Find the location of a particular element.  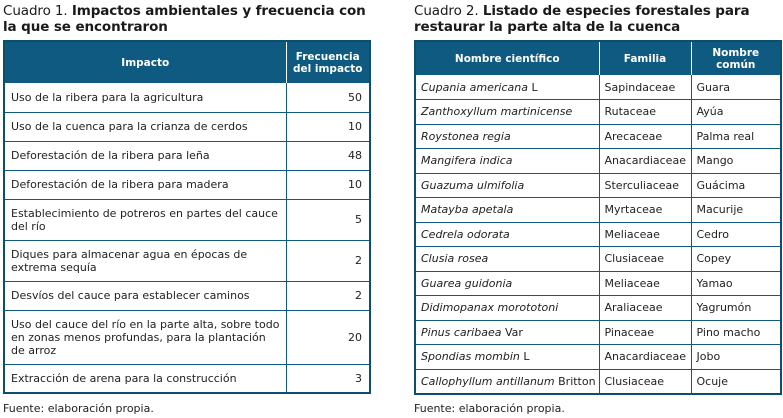

common-name-cell: Jobo is located at coordinates (736, 357).